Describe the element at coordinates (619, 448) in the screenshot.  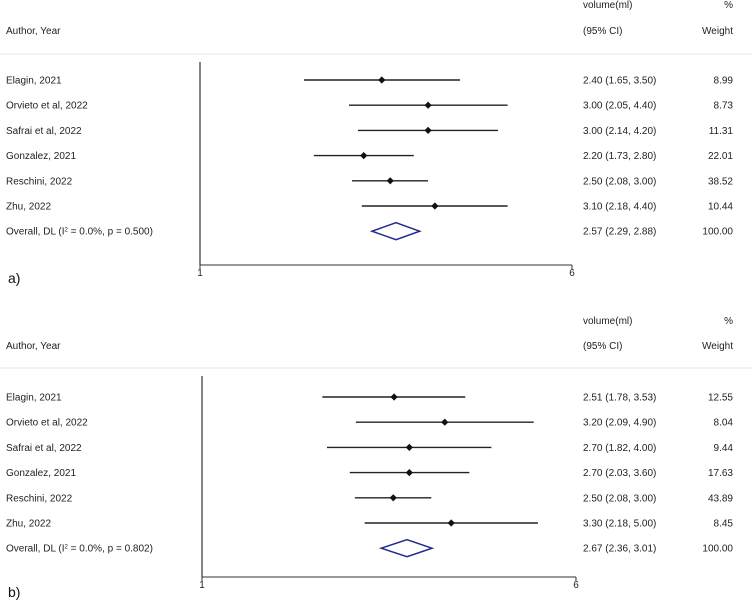
I see `effect-ci-text: 2.70 (1.82, 4.00)` at that location.